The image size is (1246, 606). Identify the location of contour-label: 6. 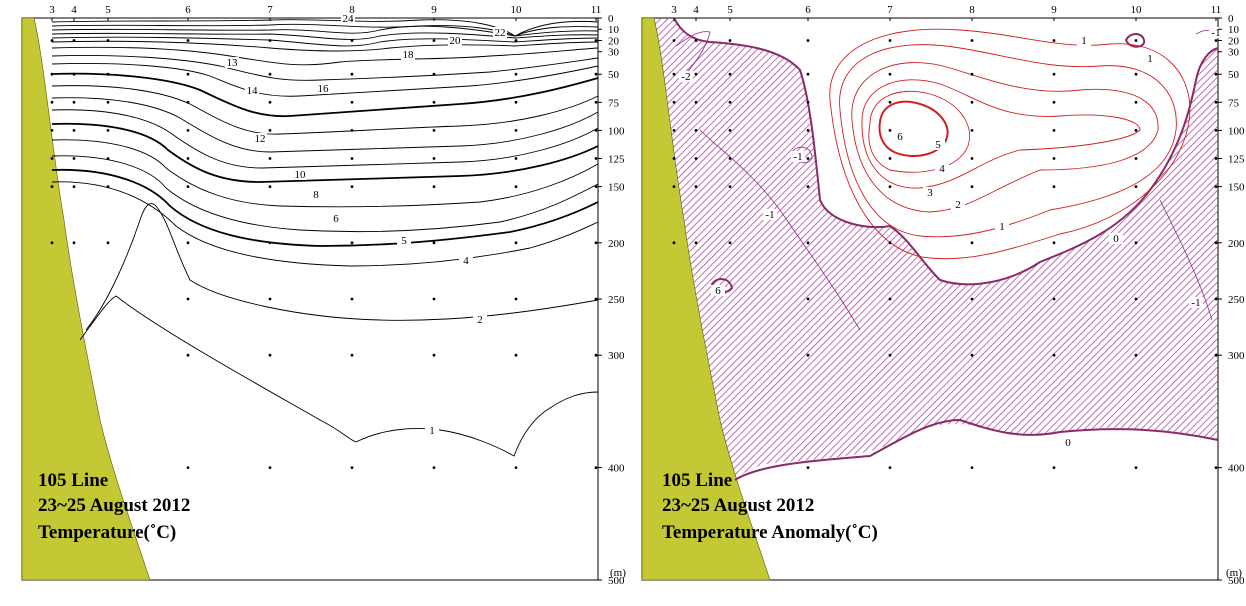
(718, 291).